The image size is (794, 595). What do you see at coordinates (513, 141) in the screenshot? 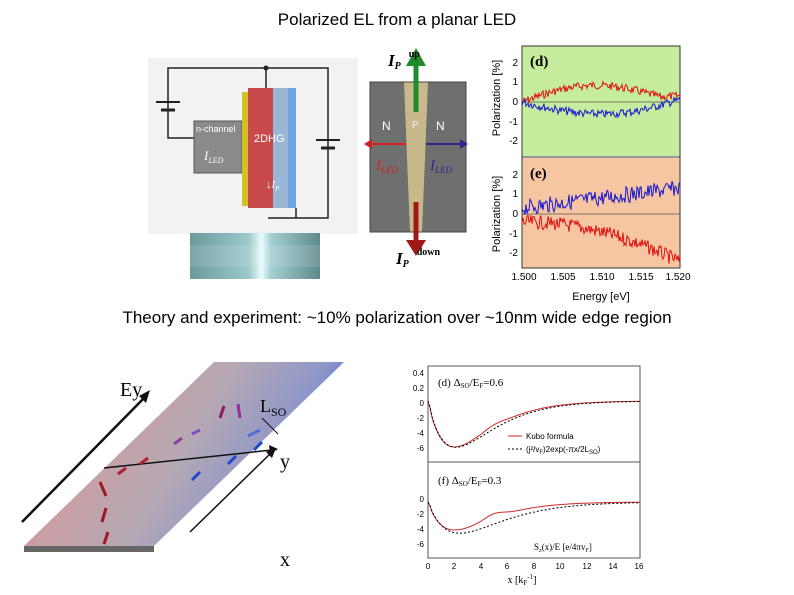
I see `ytick-d: -2` at bounding box center [513, 141].